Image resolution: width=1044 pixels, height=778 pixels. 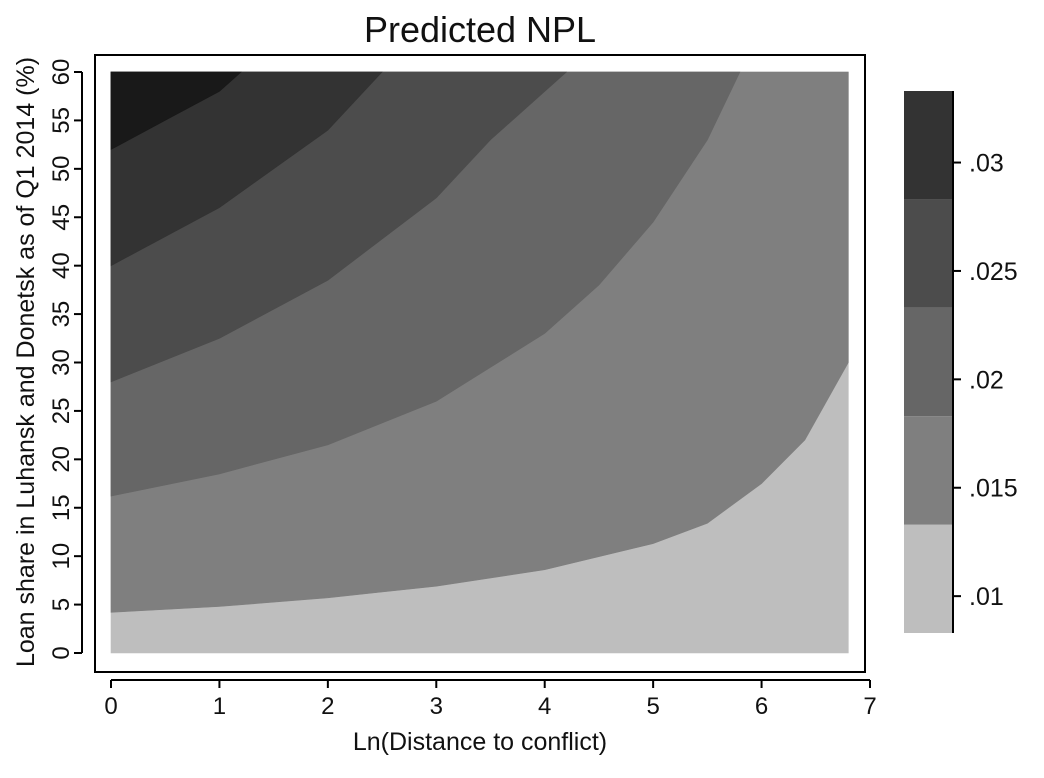 I want to click on legend-tick-label: .015, so click(x=993, y=489).